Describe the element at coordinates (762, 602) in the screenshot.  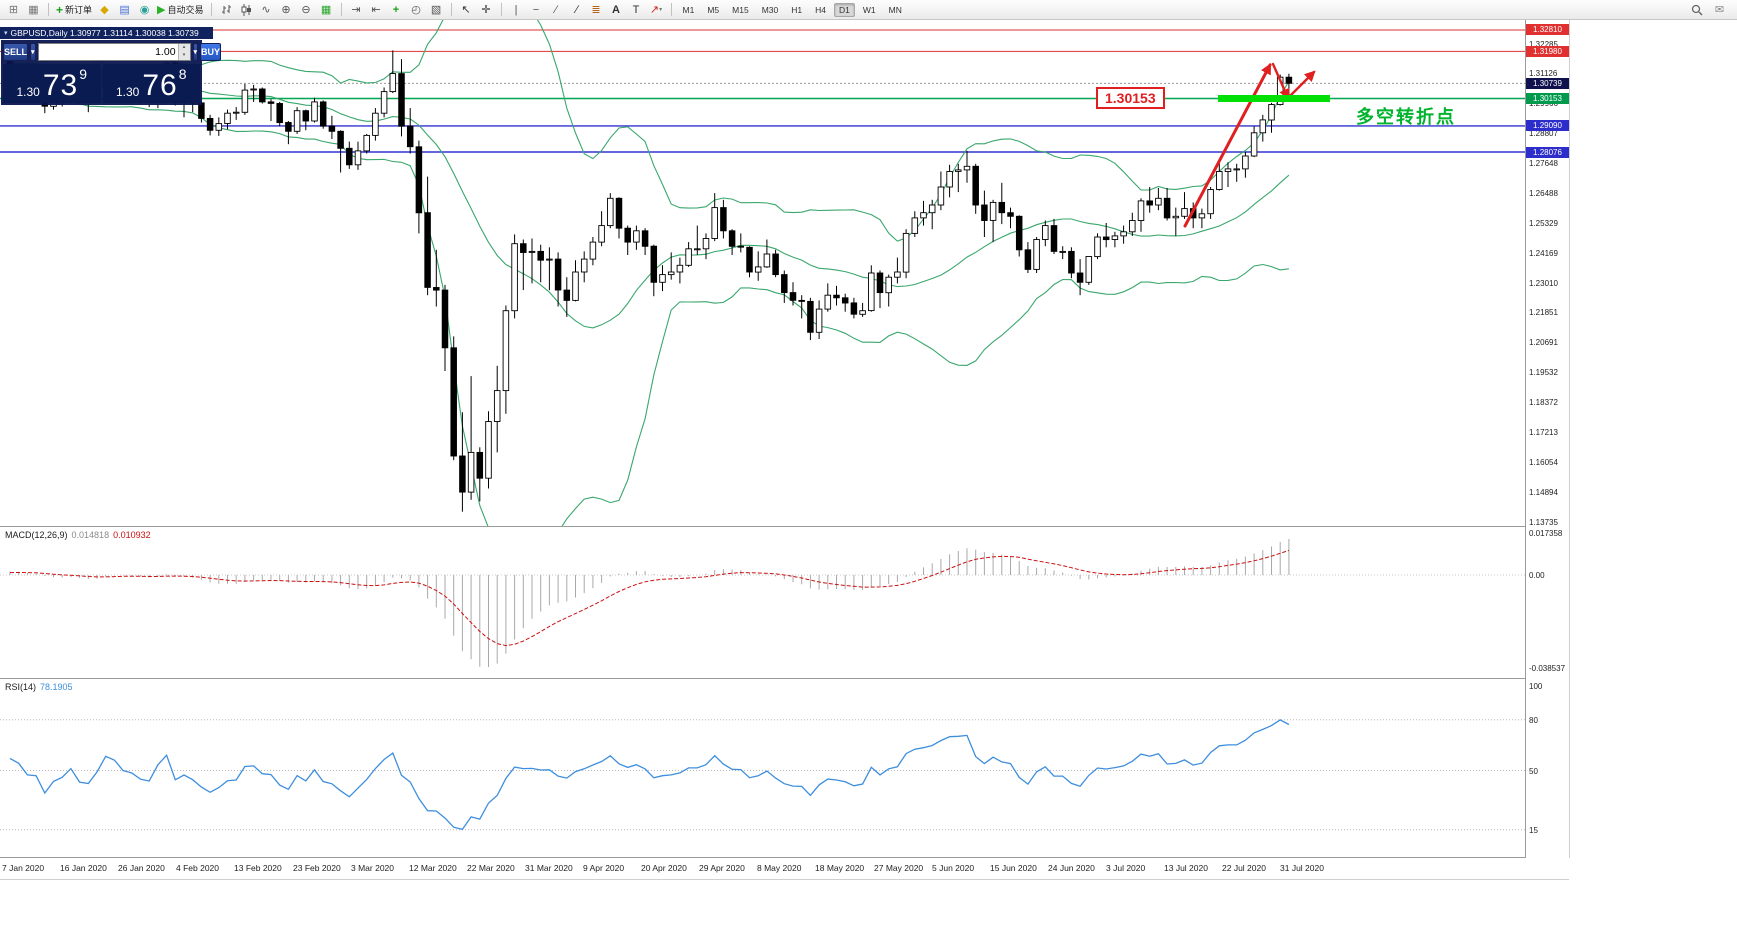
I see `macd-panel` at that location.